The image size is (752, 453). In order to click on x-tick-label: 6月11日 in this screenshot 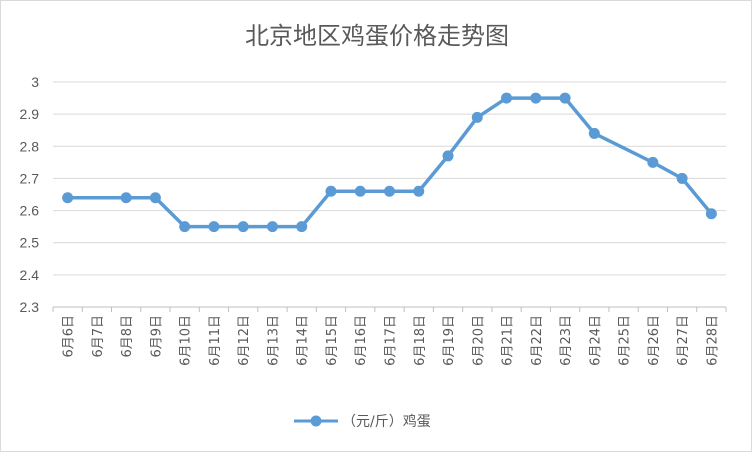, I will do `click(215, 340)`.